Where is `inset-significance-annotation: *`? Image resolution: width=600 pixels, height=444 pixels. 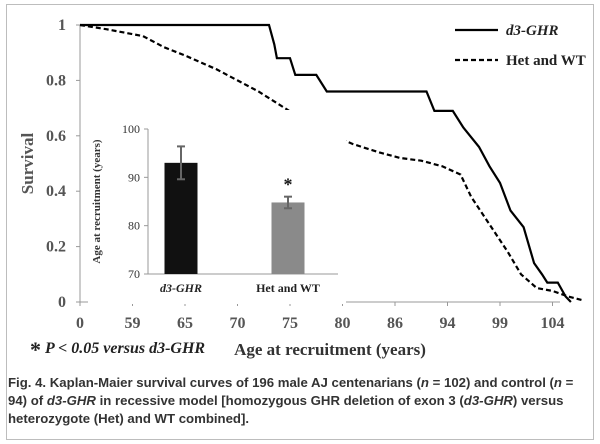 inset-significance-annotation: * is located at coordinates (288, 185).